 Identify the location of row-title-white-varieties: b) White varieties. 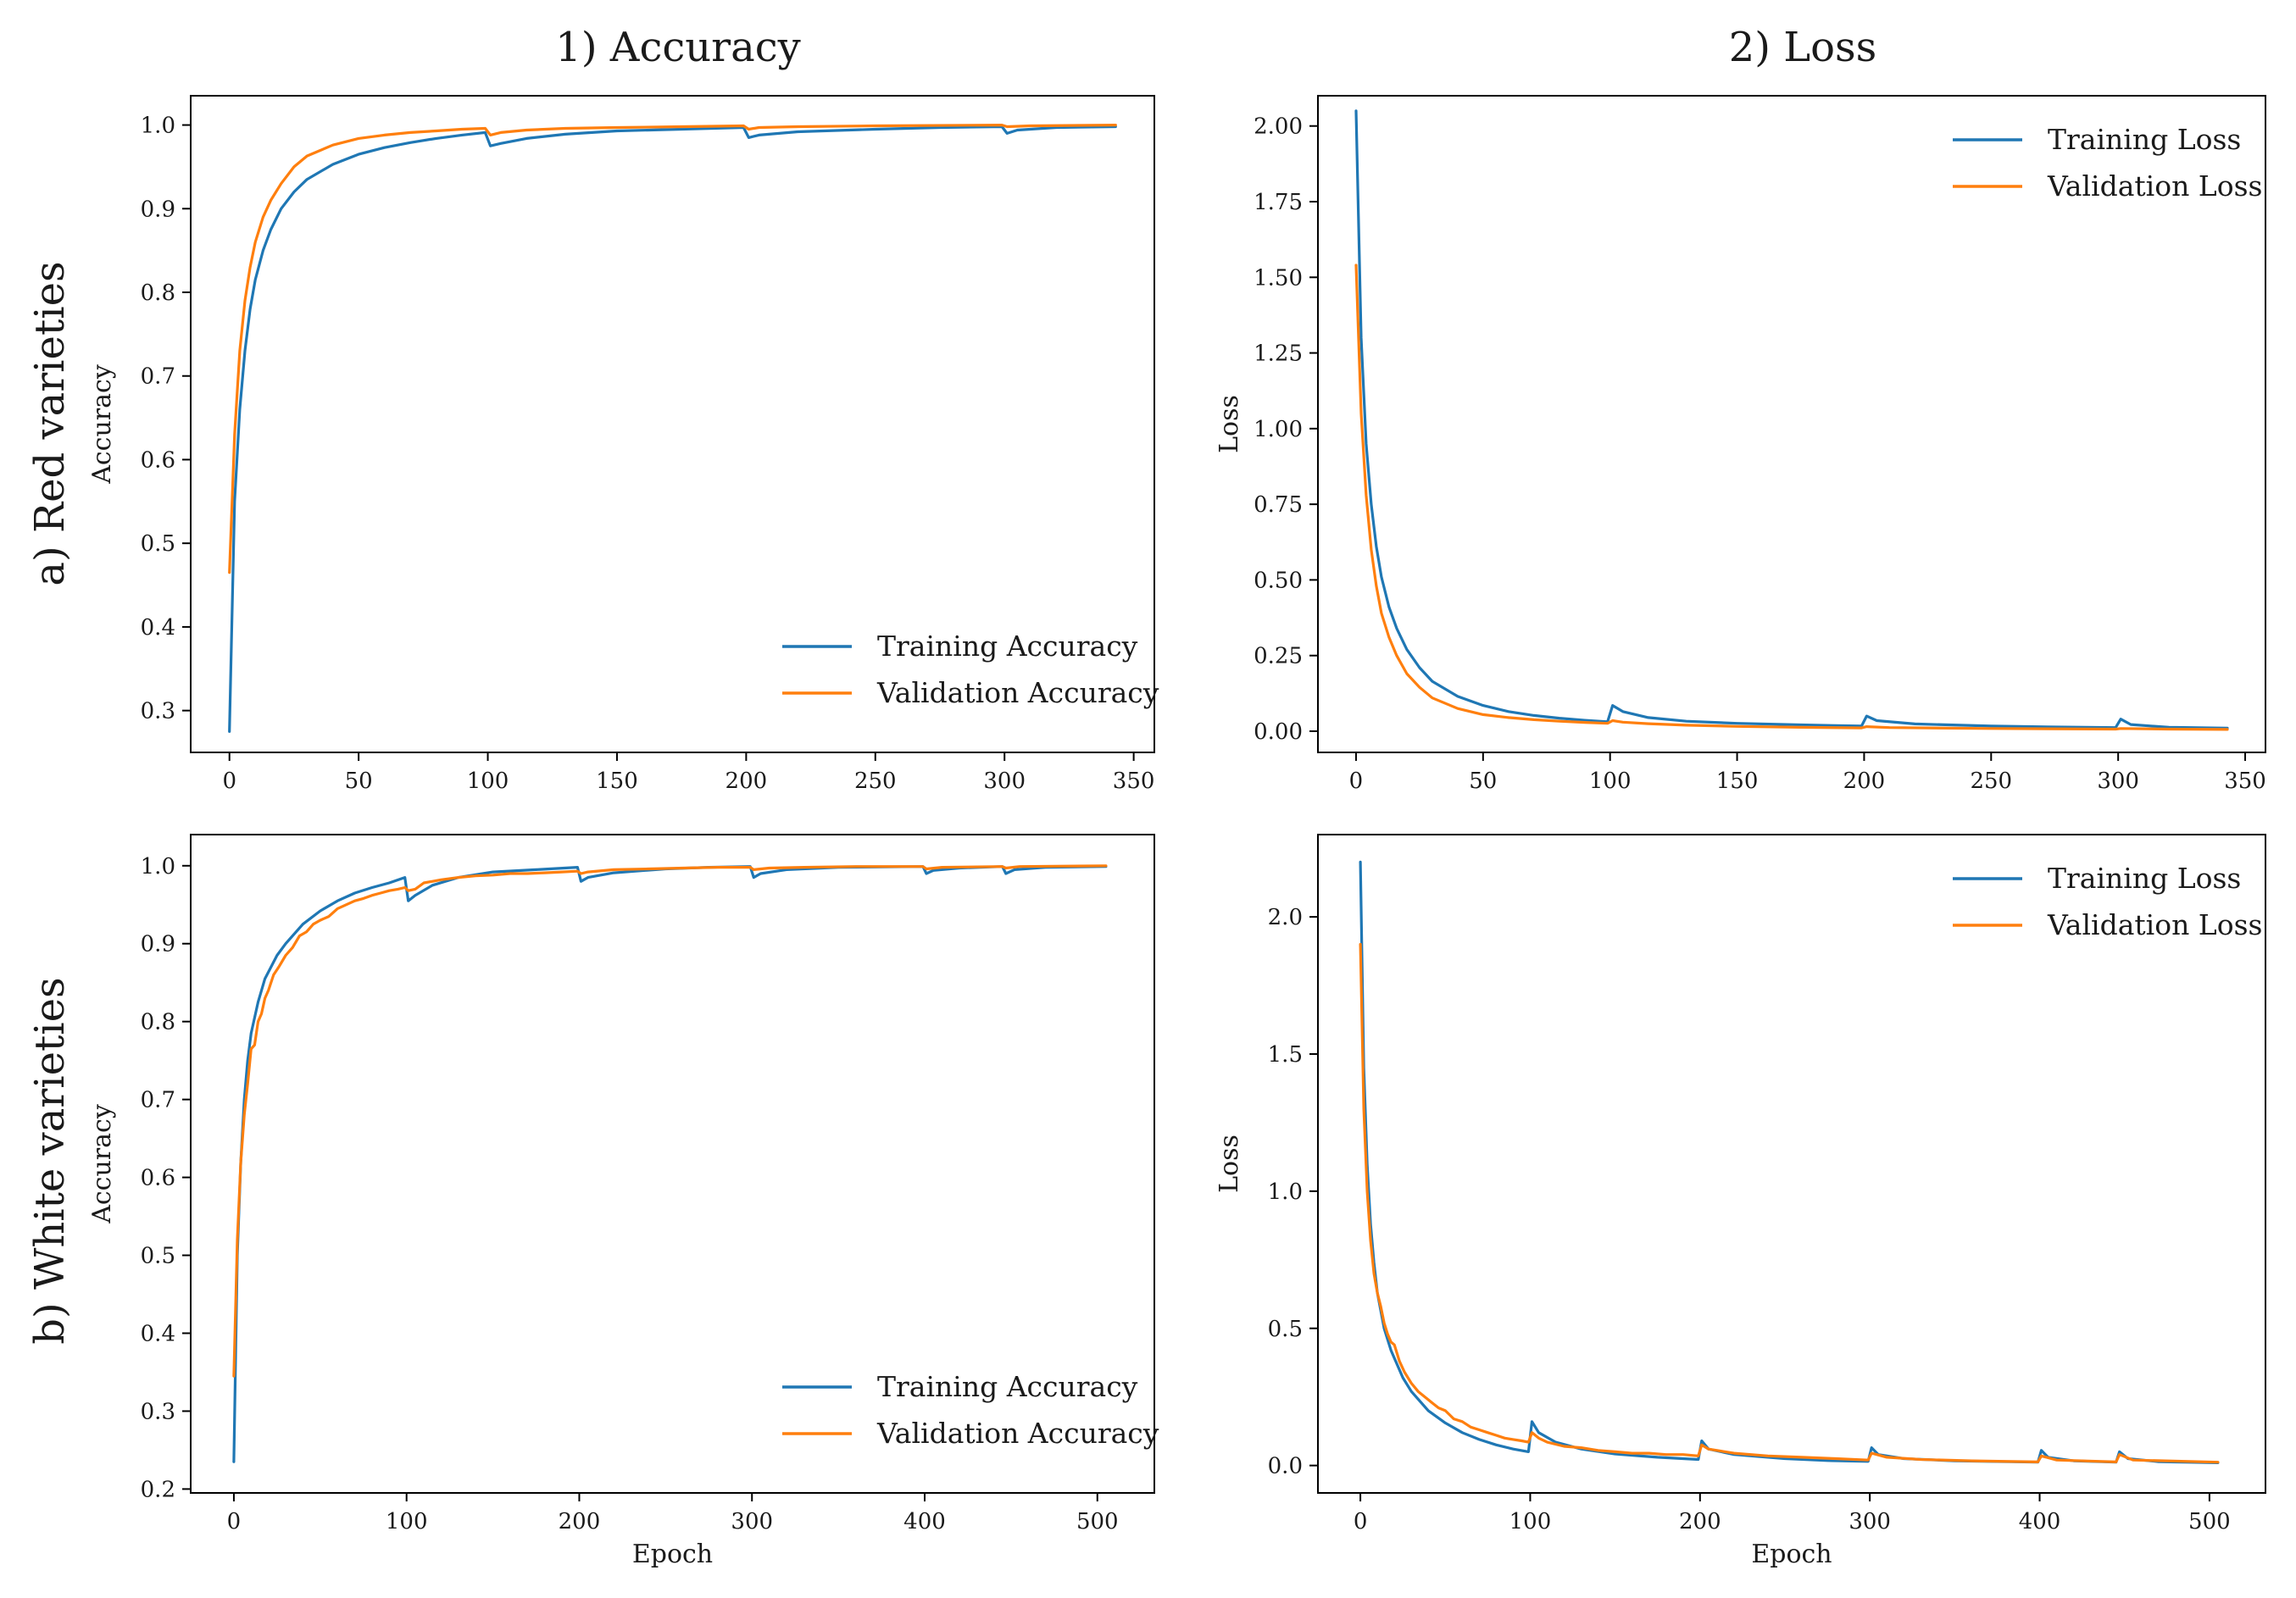
(50, 1160).